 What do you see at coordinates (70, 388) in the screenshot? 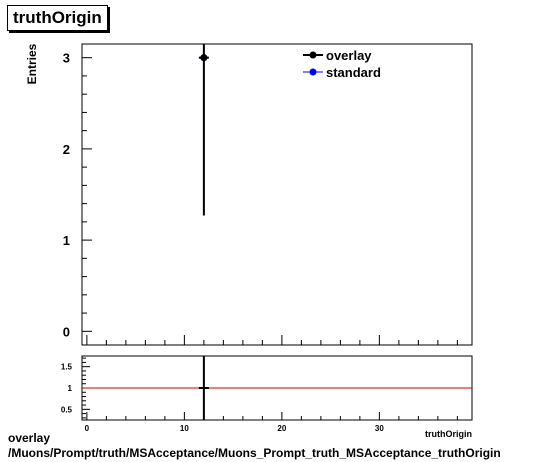
I see `ratio-y-tick-label: 1` at bounding box center [70, 388].